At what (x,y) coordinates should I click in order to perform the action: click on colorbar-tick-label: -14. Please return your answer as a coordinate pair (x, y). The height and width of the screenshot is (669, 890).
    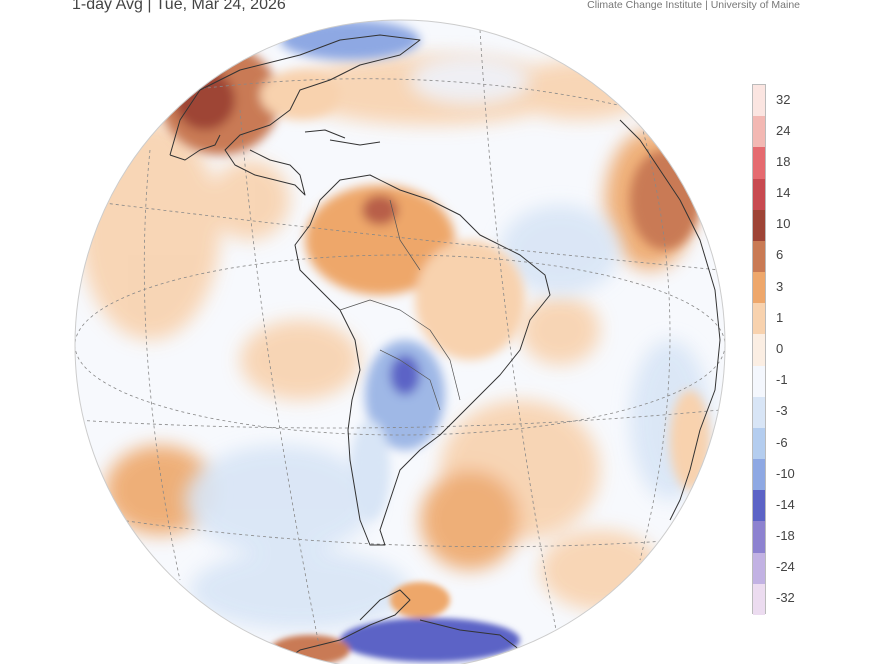
    Looking at the image, I should click on (785, 504).